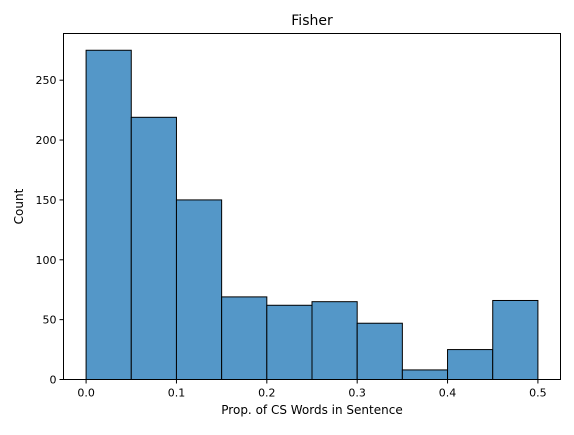  I want to click on x-tick-label: 0.4, so click(448, 393).